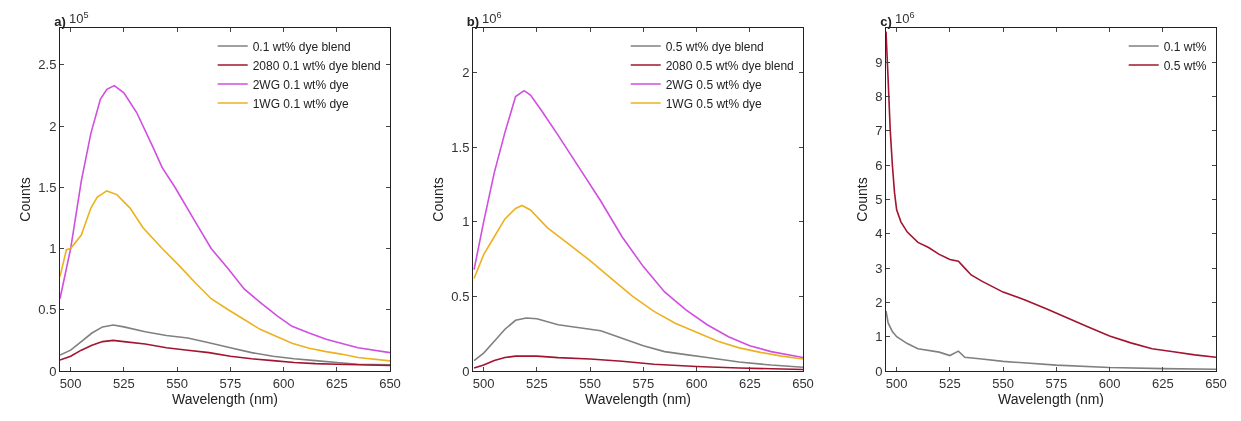 This screenshot has width=1241, height=421. I want to click on y-tick-label: 5, so click(879, 200).